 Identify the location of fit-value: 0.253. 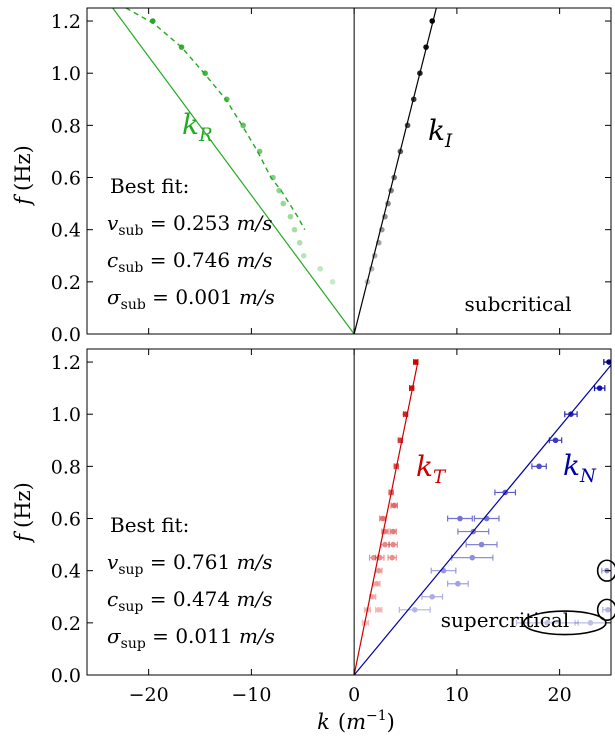
(205, 223).